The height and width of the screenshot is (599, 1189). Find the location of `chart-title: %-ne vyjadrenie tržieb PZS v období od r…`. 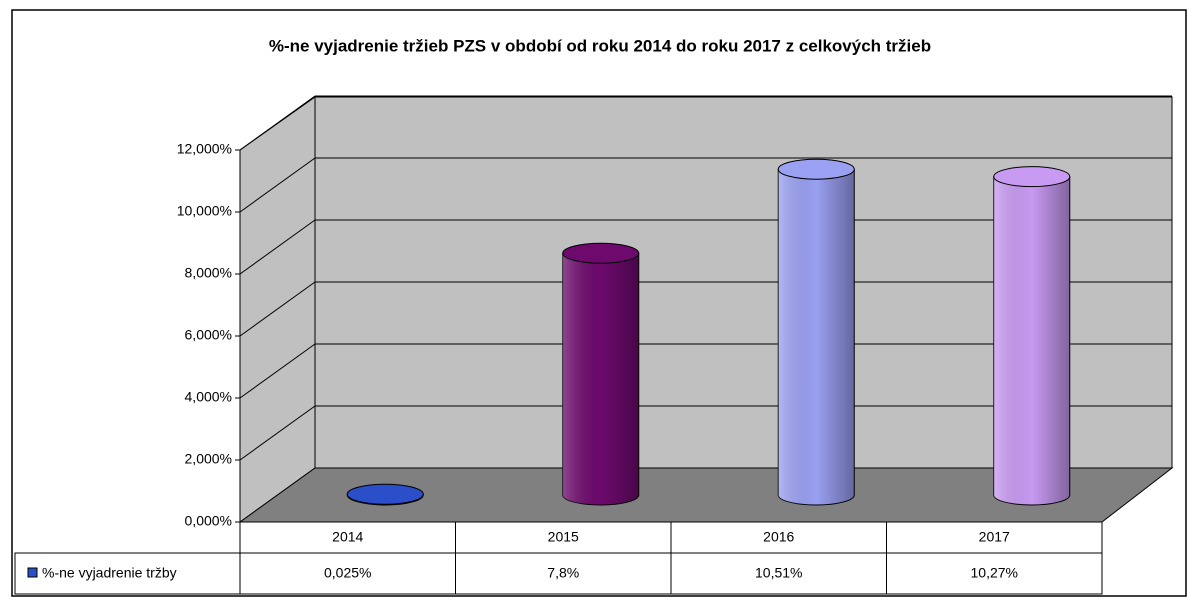

chart-title: %-ne vyjadrenie tržieb PZS v období od r… is located at coordinates (600, 45).